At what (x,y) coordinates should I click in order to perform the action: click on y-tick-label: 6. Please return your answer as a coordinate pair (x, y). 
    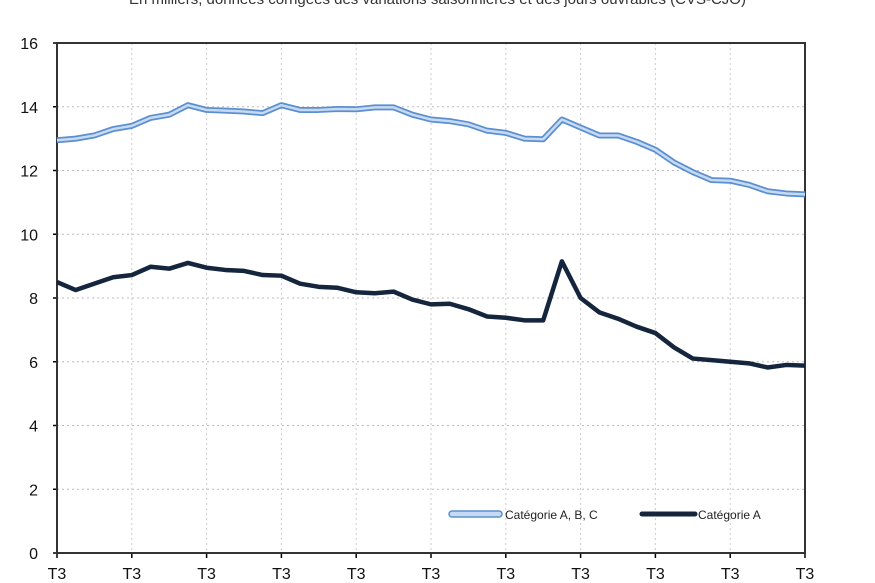
    Looking at the image, I should click on (33, 363).